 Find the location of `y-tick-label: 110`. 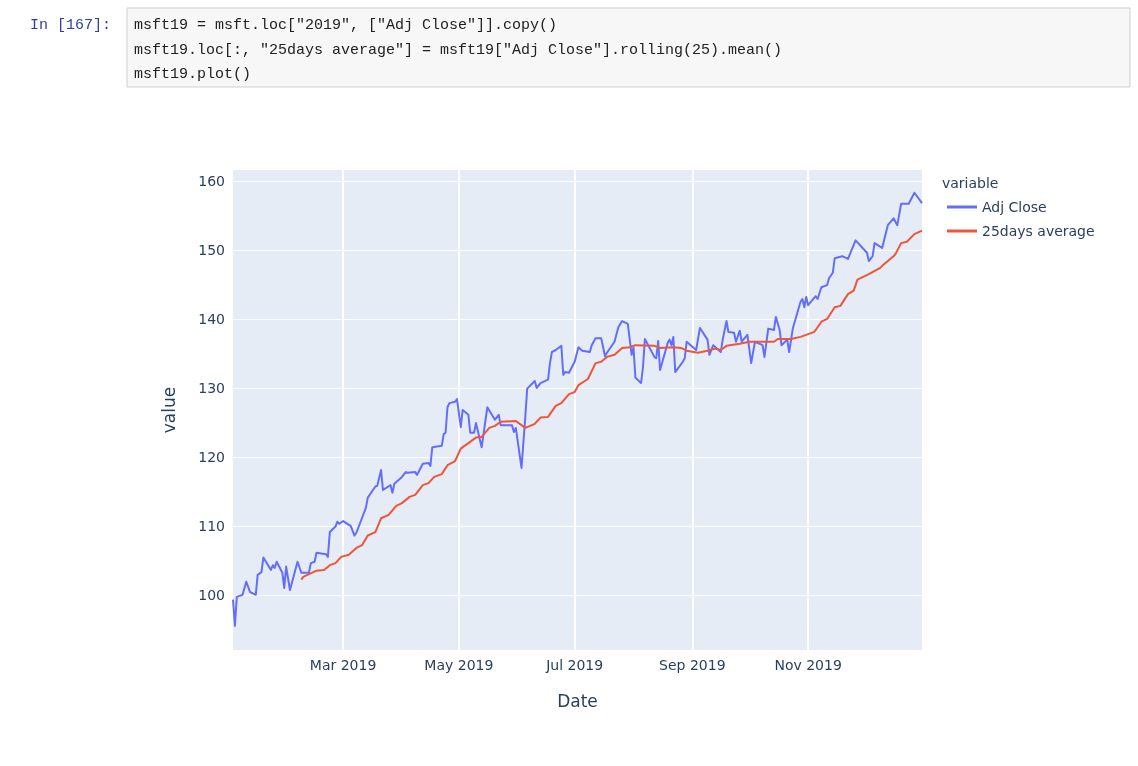

y-tick-label: 110 is located at coordinates (211, 525).